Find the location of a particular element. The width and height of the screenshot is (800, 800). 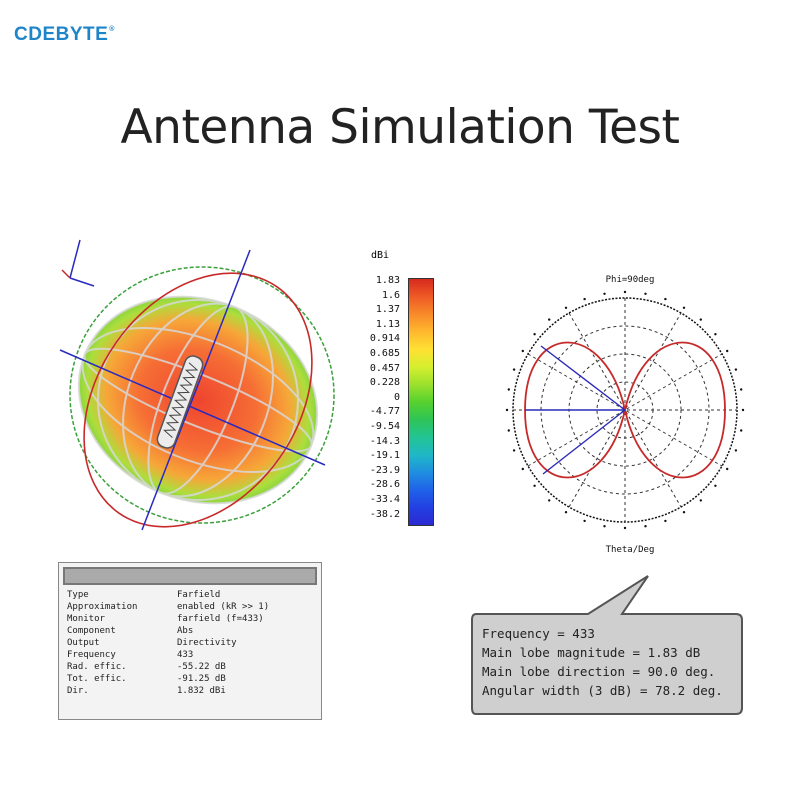

antenna-model is located at coordinates (180, 402).